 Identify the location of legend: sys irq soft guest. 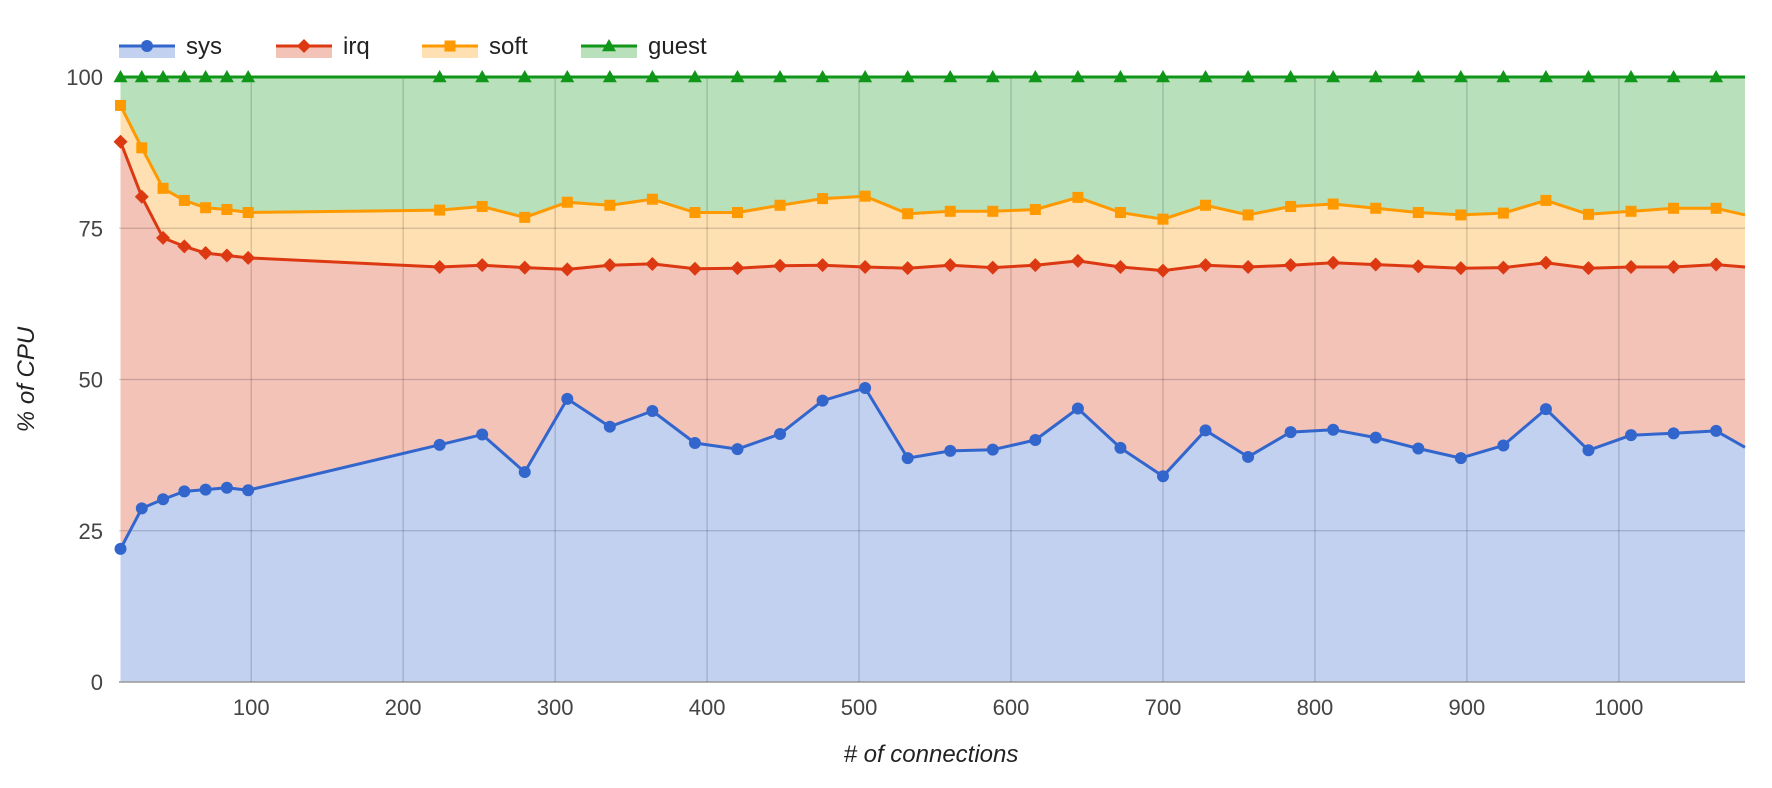
(413, 46).